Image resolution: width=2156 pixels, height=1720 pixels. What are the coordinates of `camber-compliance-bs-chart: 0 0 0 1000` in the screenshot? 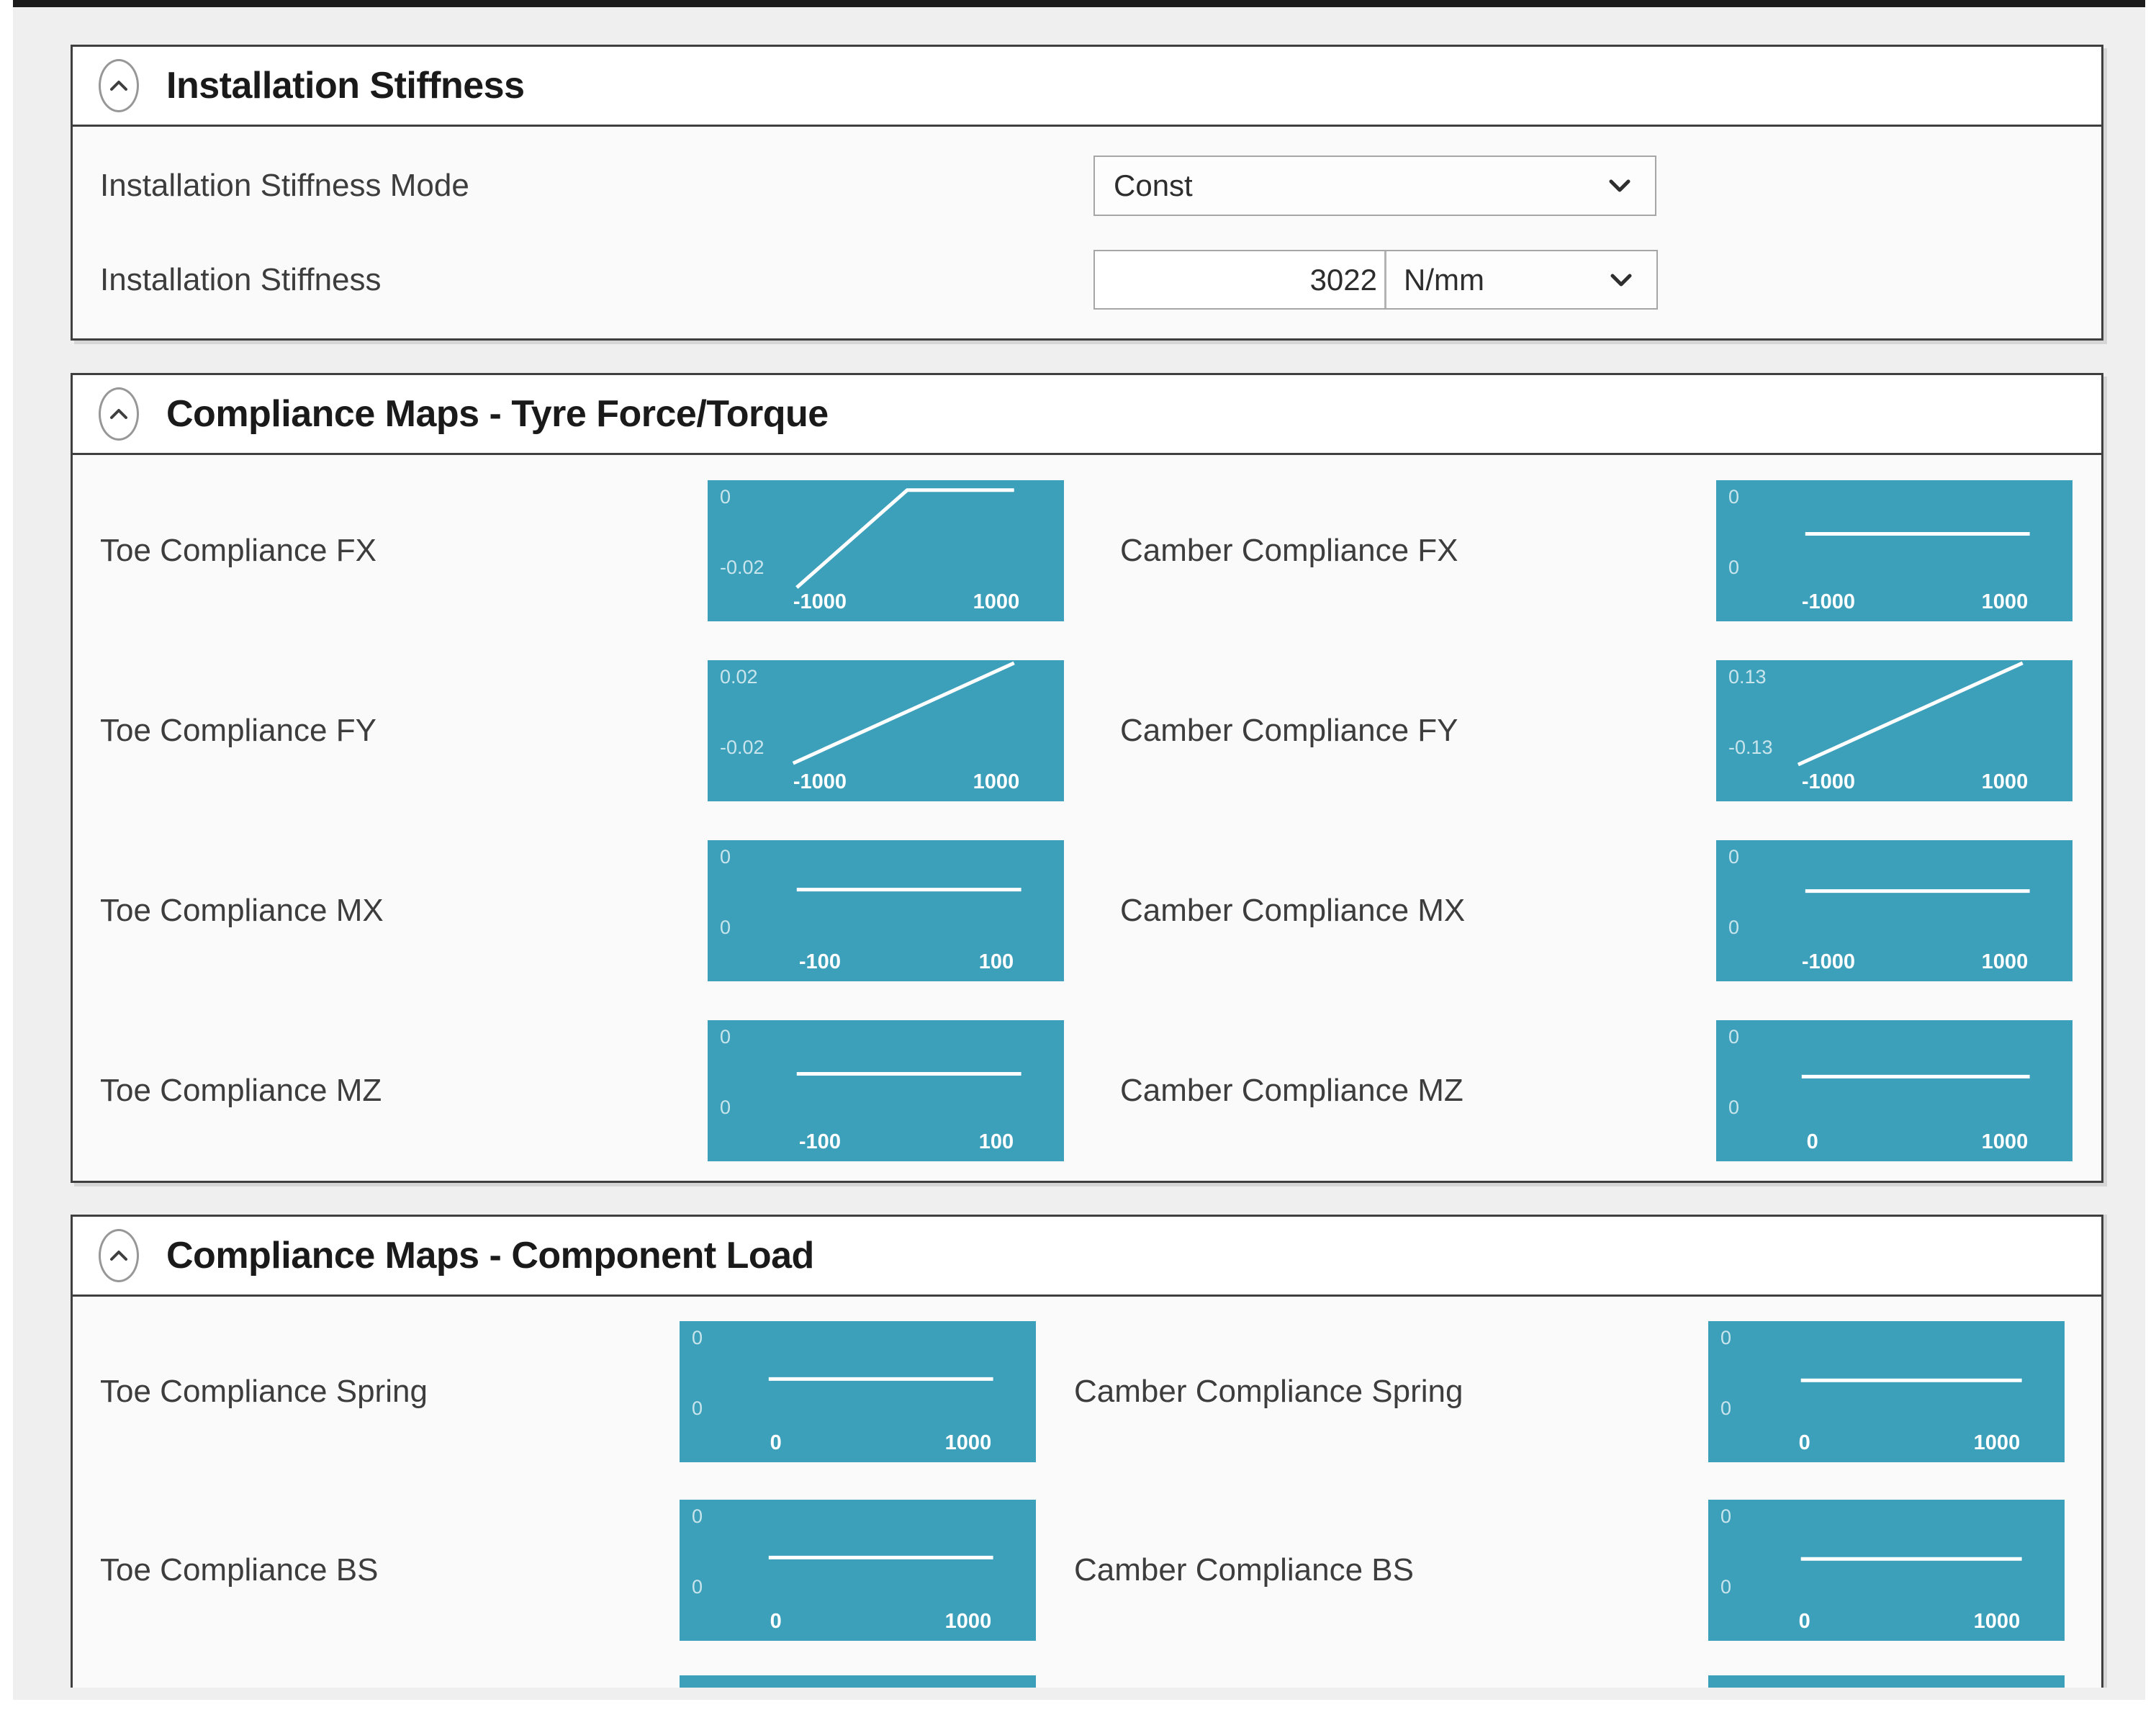 It's located at (1886, 1570).